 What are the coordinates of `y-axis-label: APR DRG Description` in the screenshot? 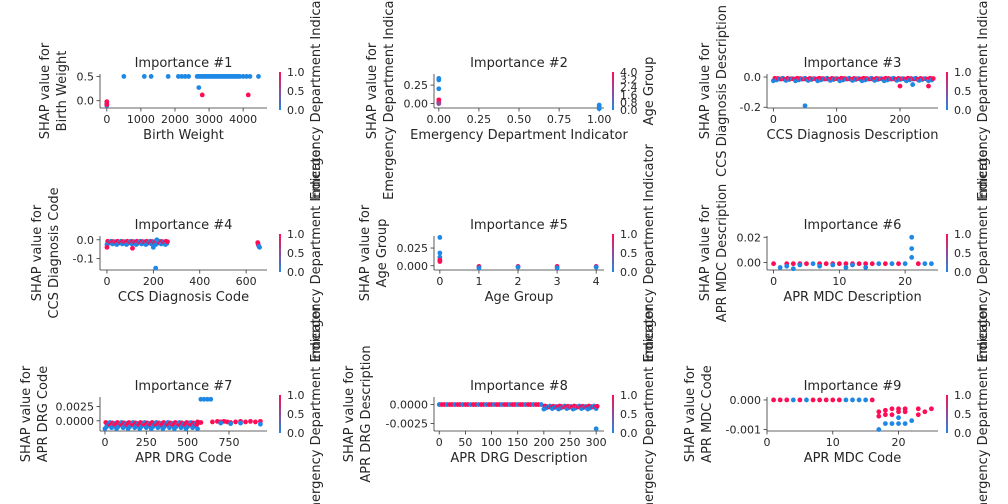 It's located at (366, 413).